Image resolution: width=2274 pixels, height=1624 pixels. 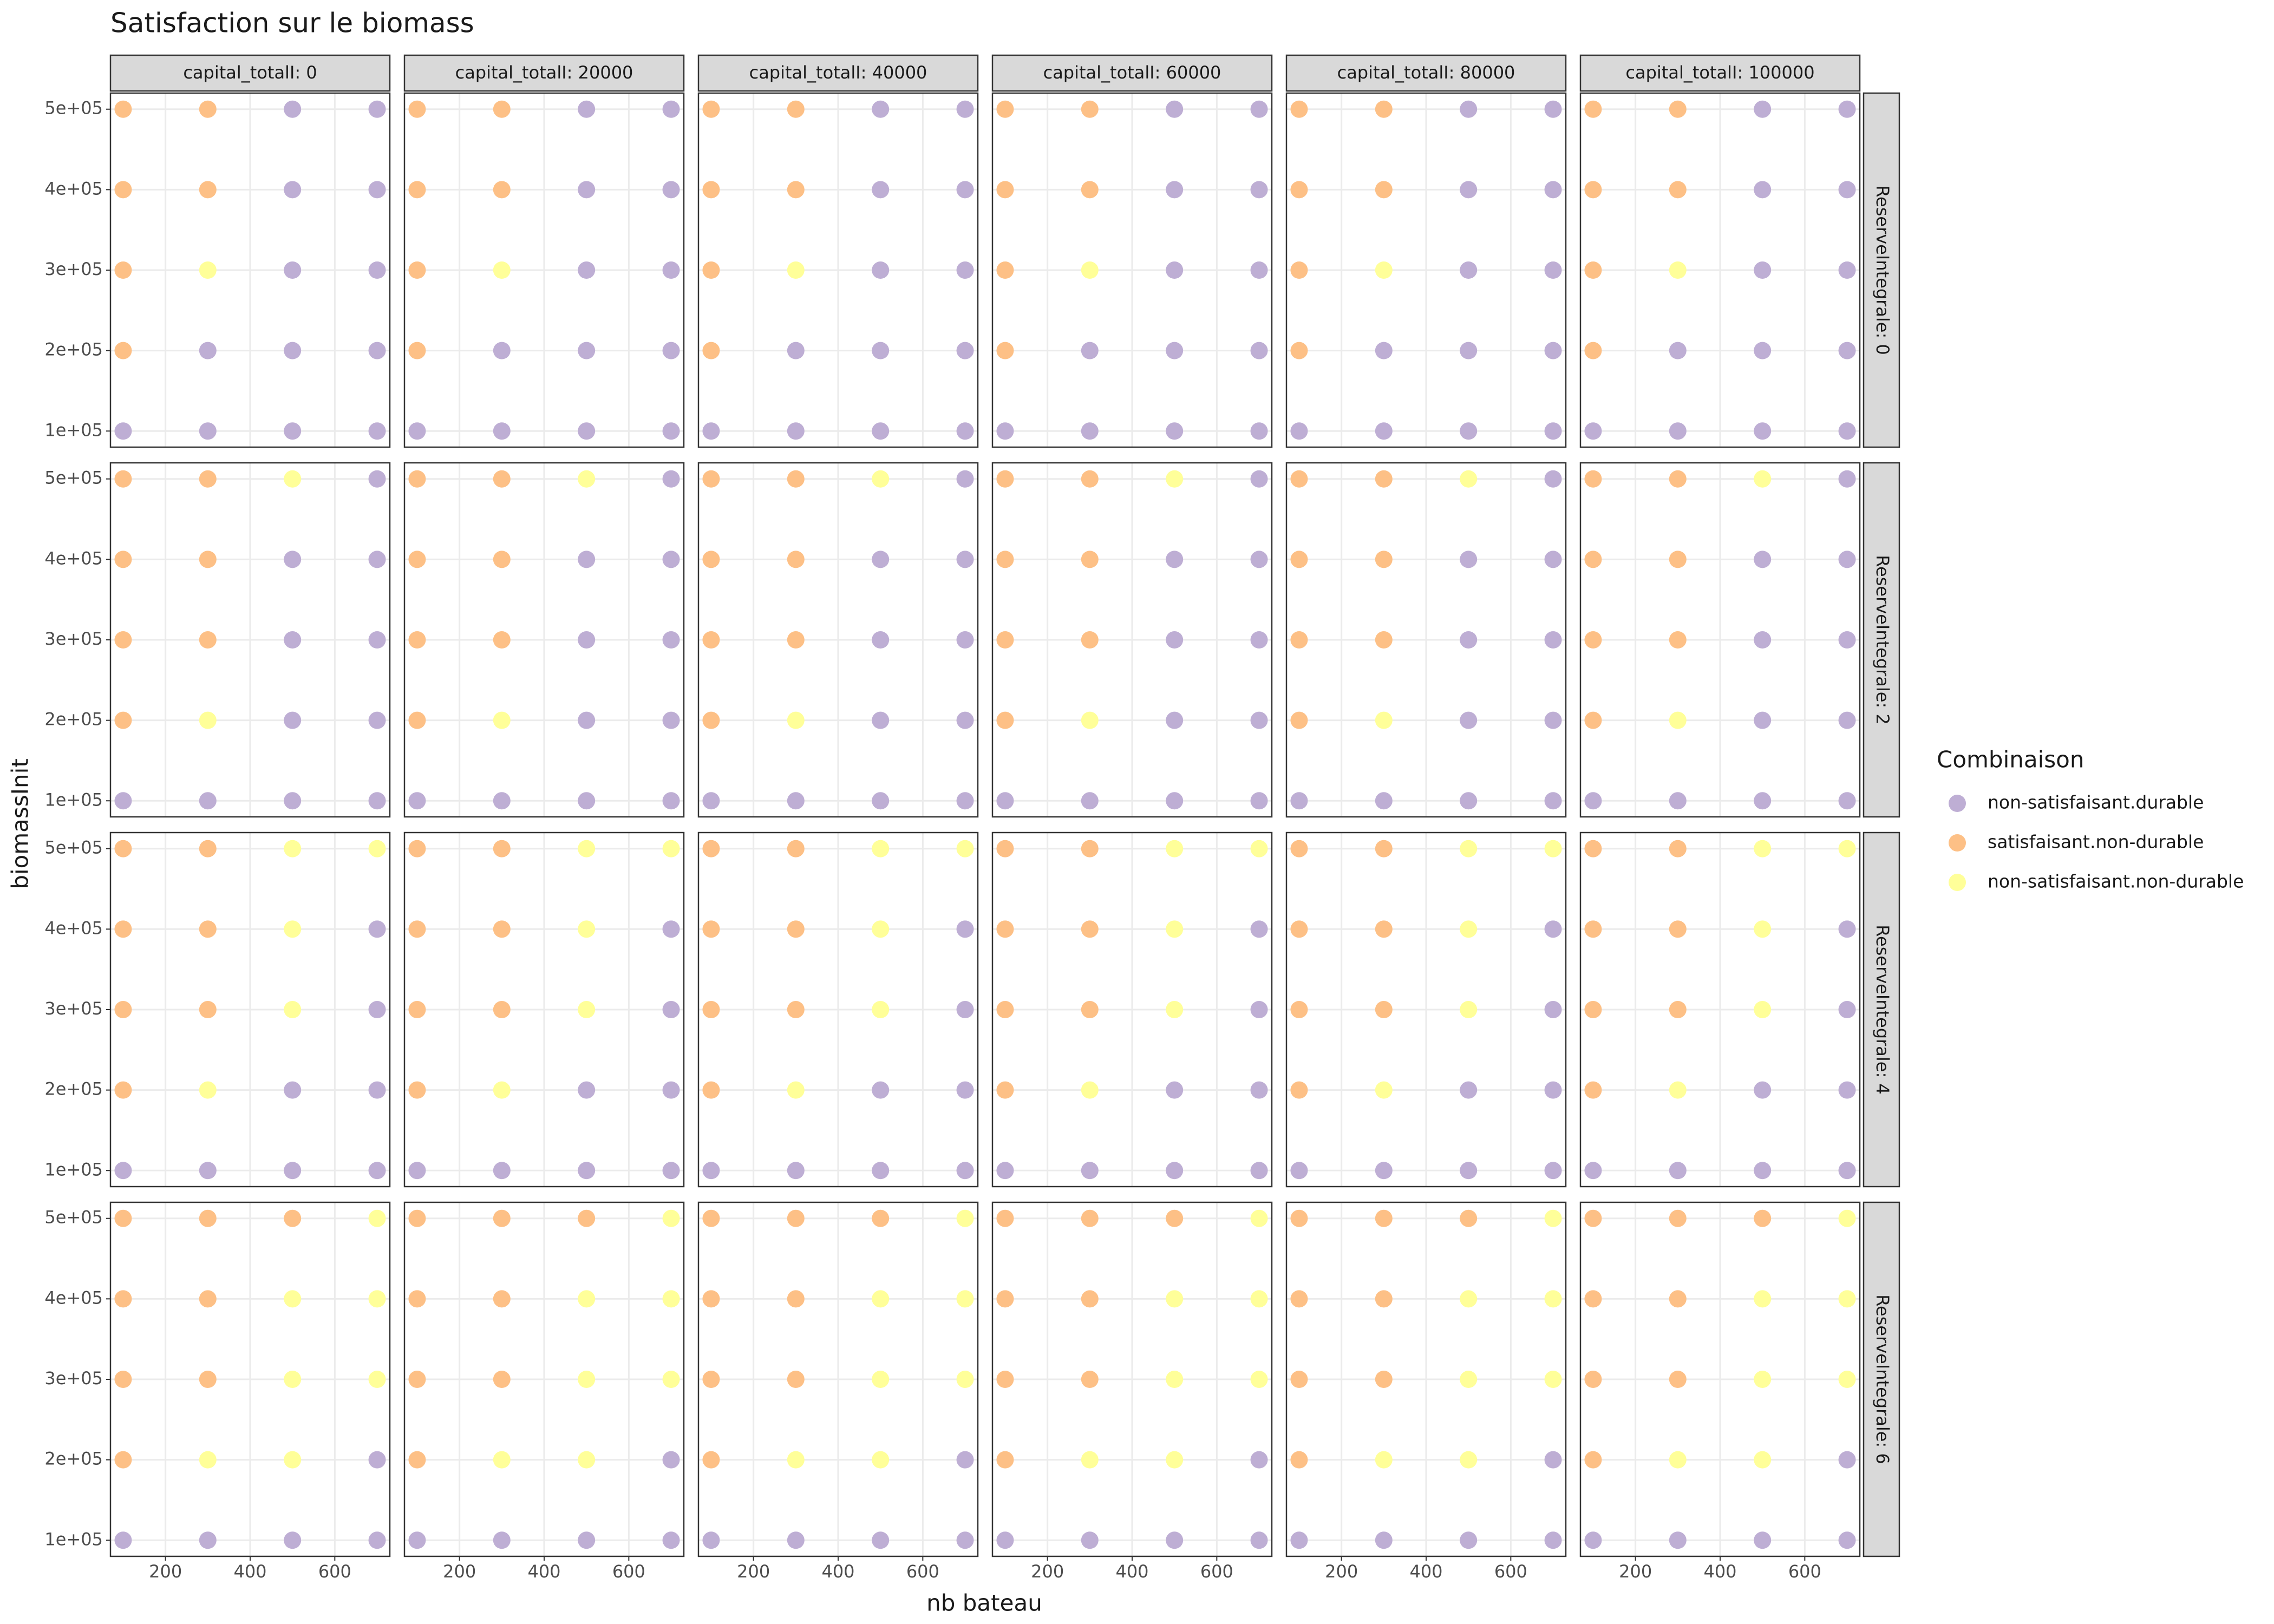 I want to click on y-axis-title: biomassInit, so click(x=21, y=824).